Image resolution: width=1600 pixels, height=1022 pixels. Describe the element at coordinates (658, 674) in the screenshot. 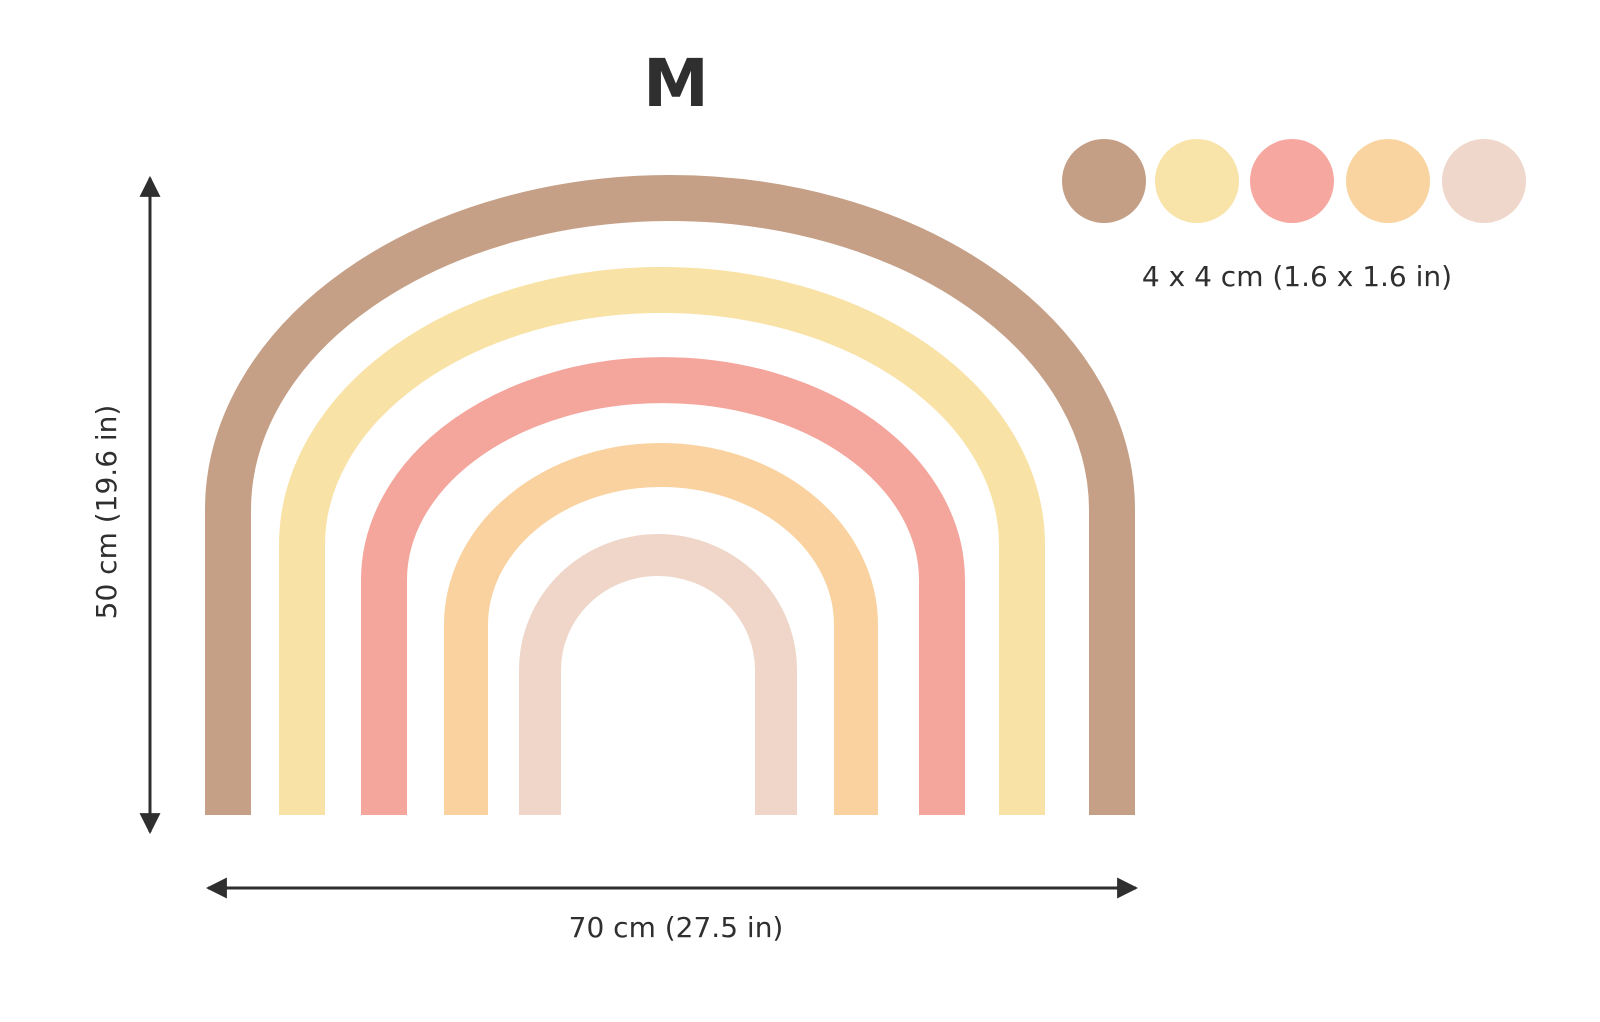

I see `arc-light` at that location.